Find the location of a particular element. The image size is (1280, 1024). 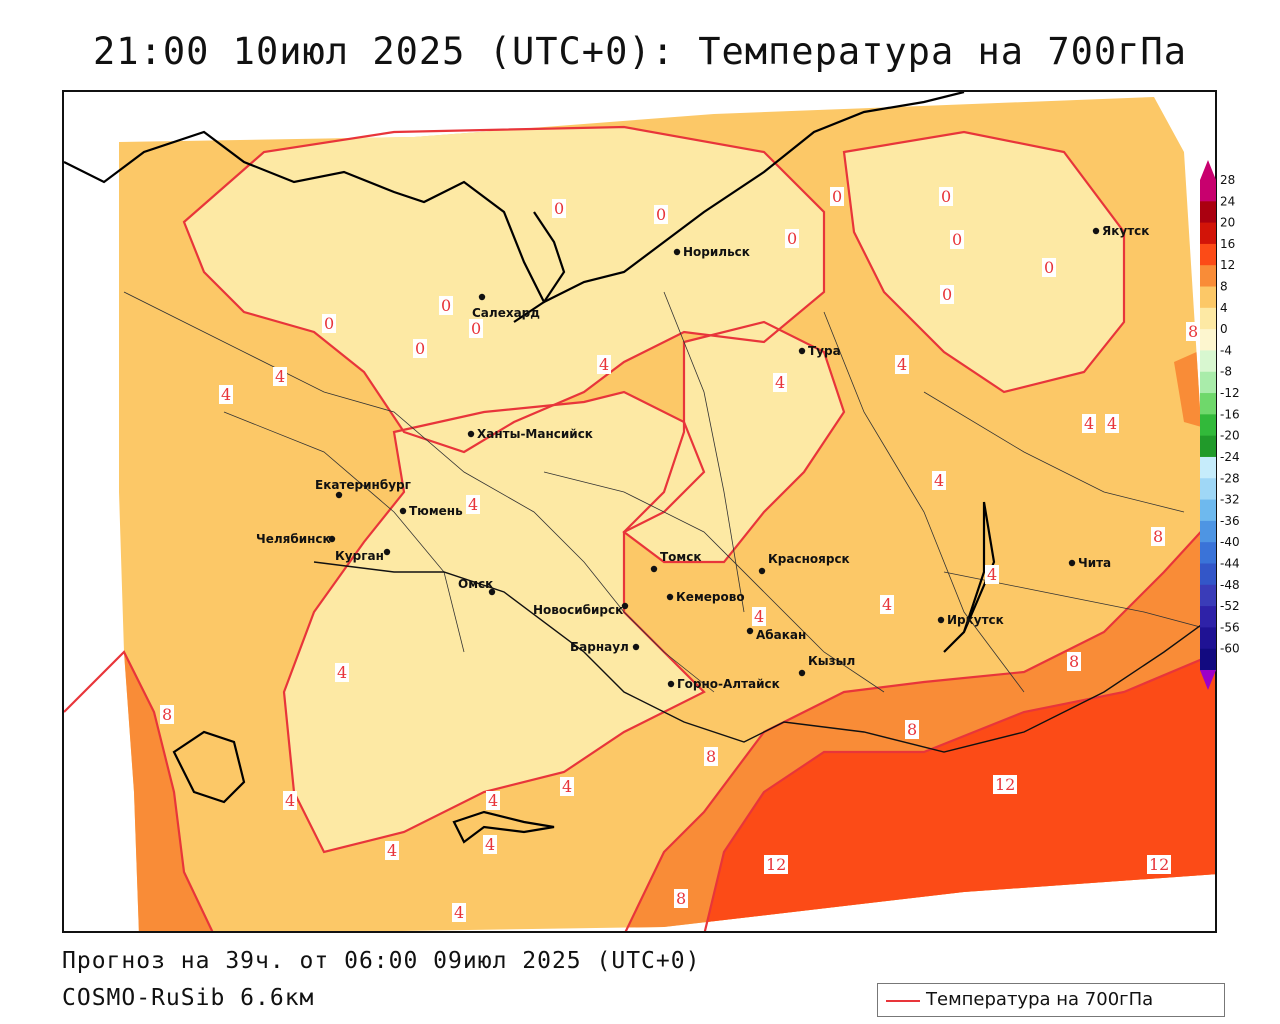

zone-0-4-center is located at coordinates (734, 442).